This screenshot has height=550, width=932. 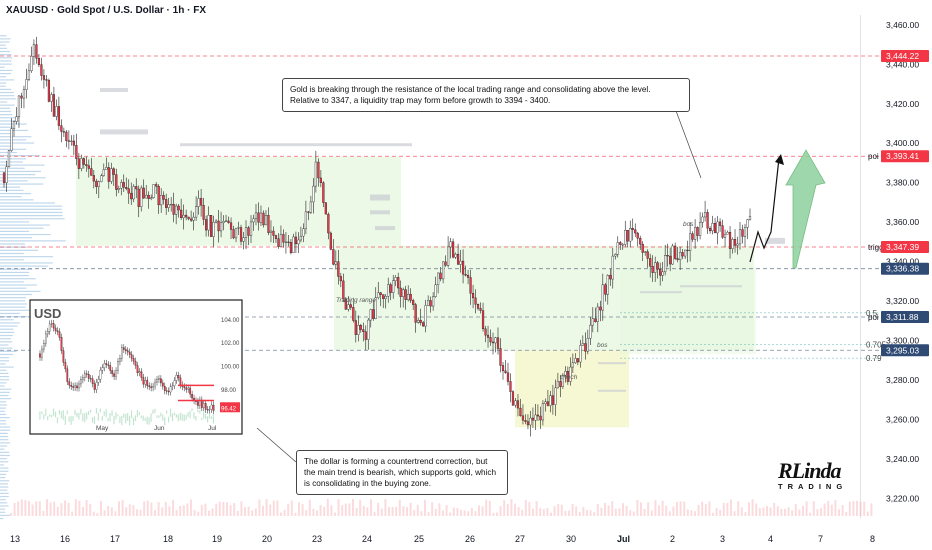 I want to click on y-tick-label: 3,400.00, so click(x=902, y=143).